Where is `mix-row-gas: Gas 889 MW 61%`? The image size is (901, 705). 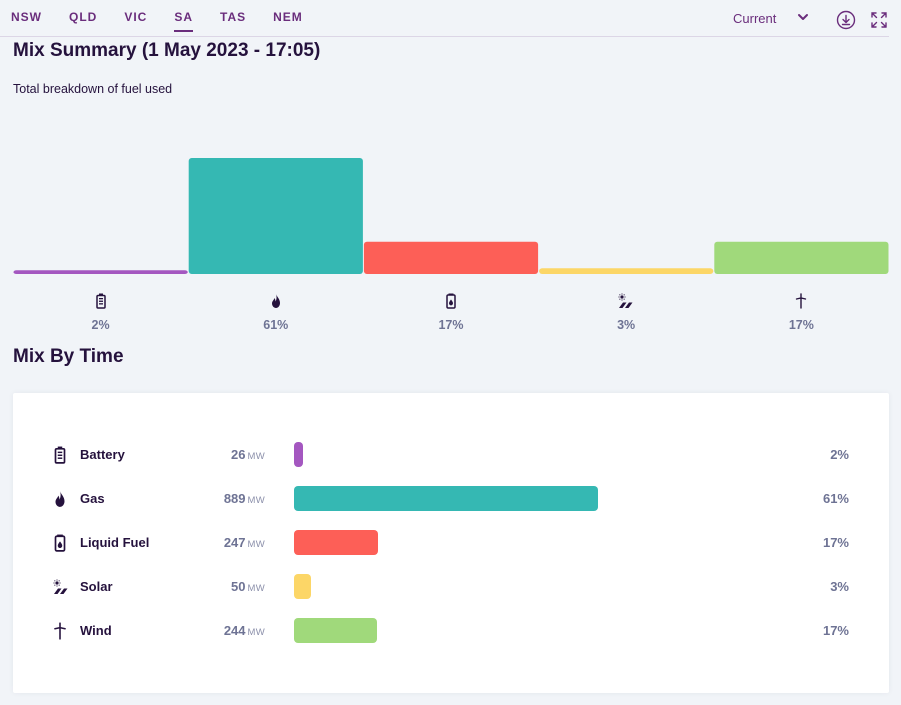 mix-row-gas: Gas 889 MW 61% is located at coordinates (451, 499).